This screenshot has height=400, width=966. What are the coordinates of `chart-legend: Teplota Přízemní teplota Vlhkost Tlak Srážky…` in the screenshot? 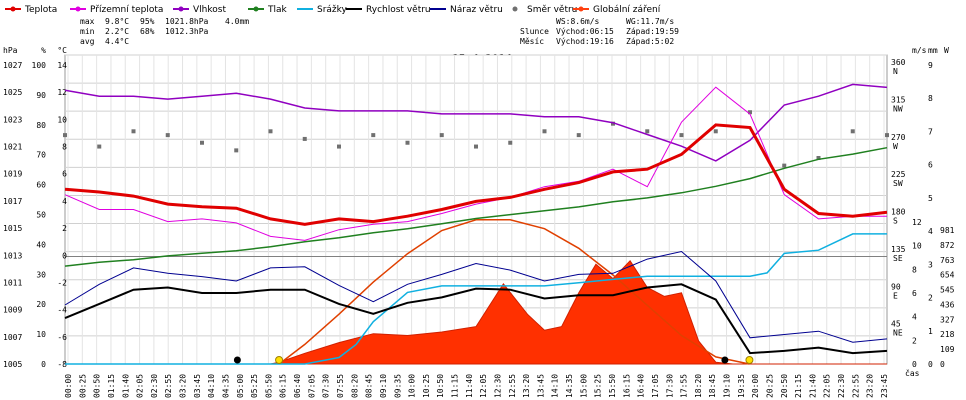 It's located at (333, 10).